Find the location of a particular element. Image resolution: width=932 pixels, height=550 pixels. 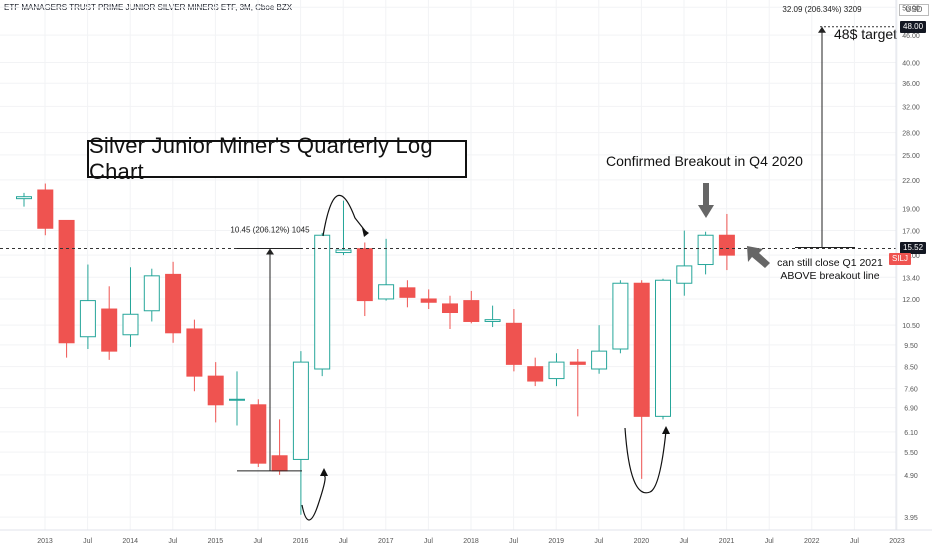

y-tick-label: 28.00 is located at coordinates (911, 134).